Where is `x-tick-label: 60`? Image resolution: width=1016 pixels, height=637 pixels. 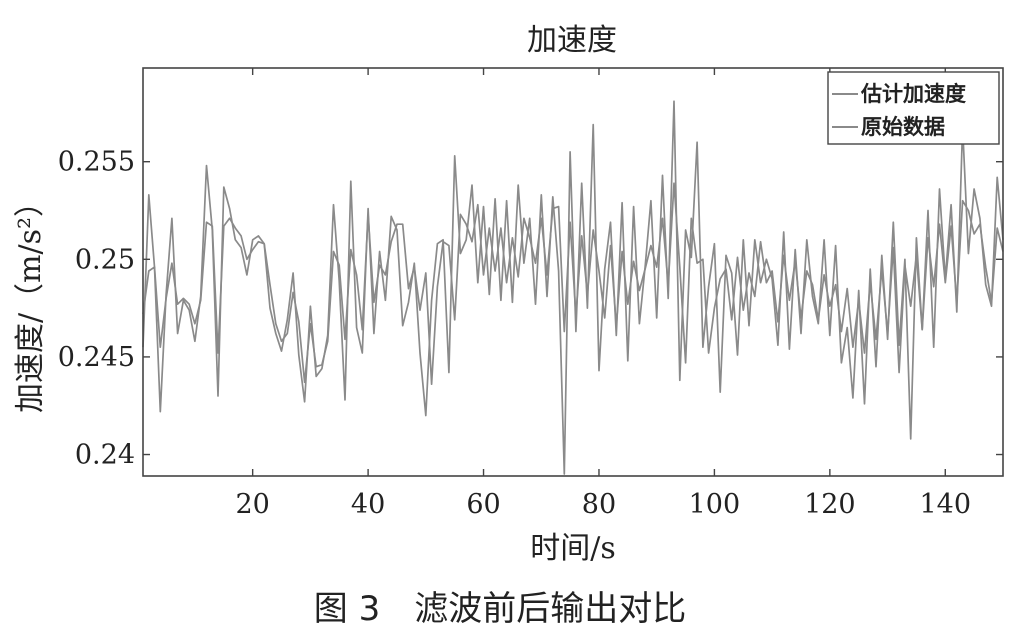 x-tick-label: 60 is located at coordinates (483, 504).